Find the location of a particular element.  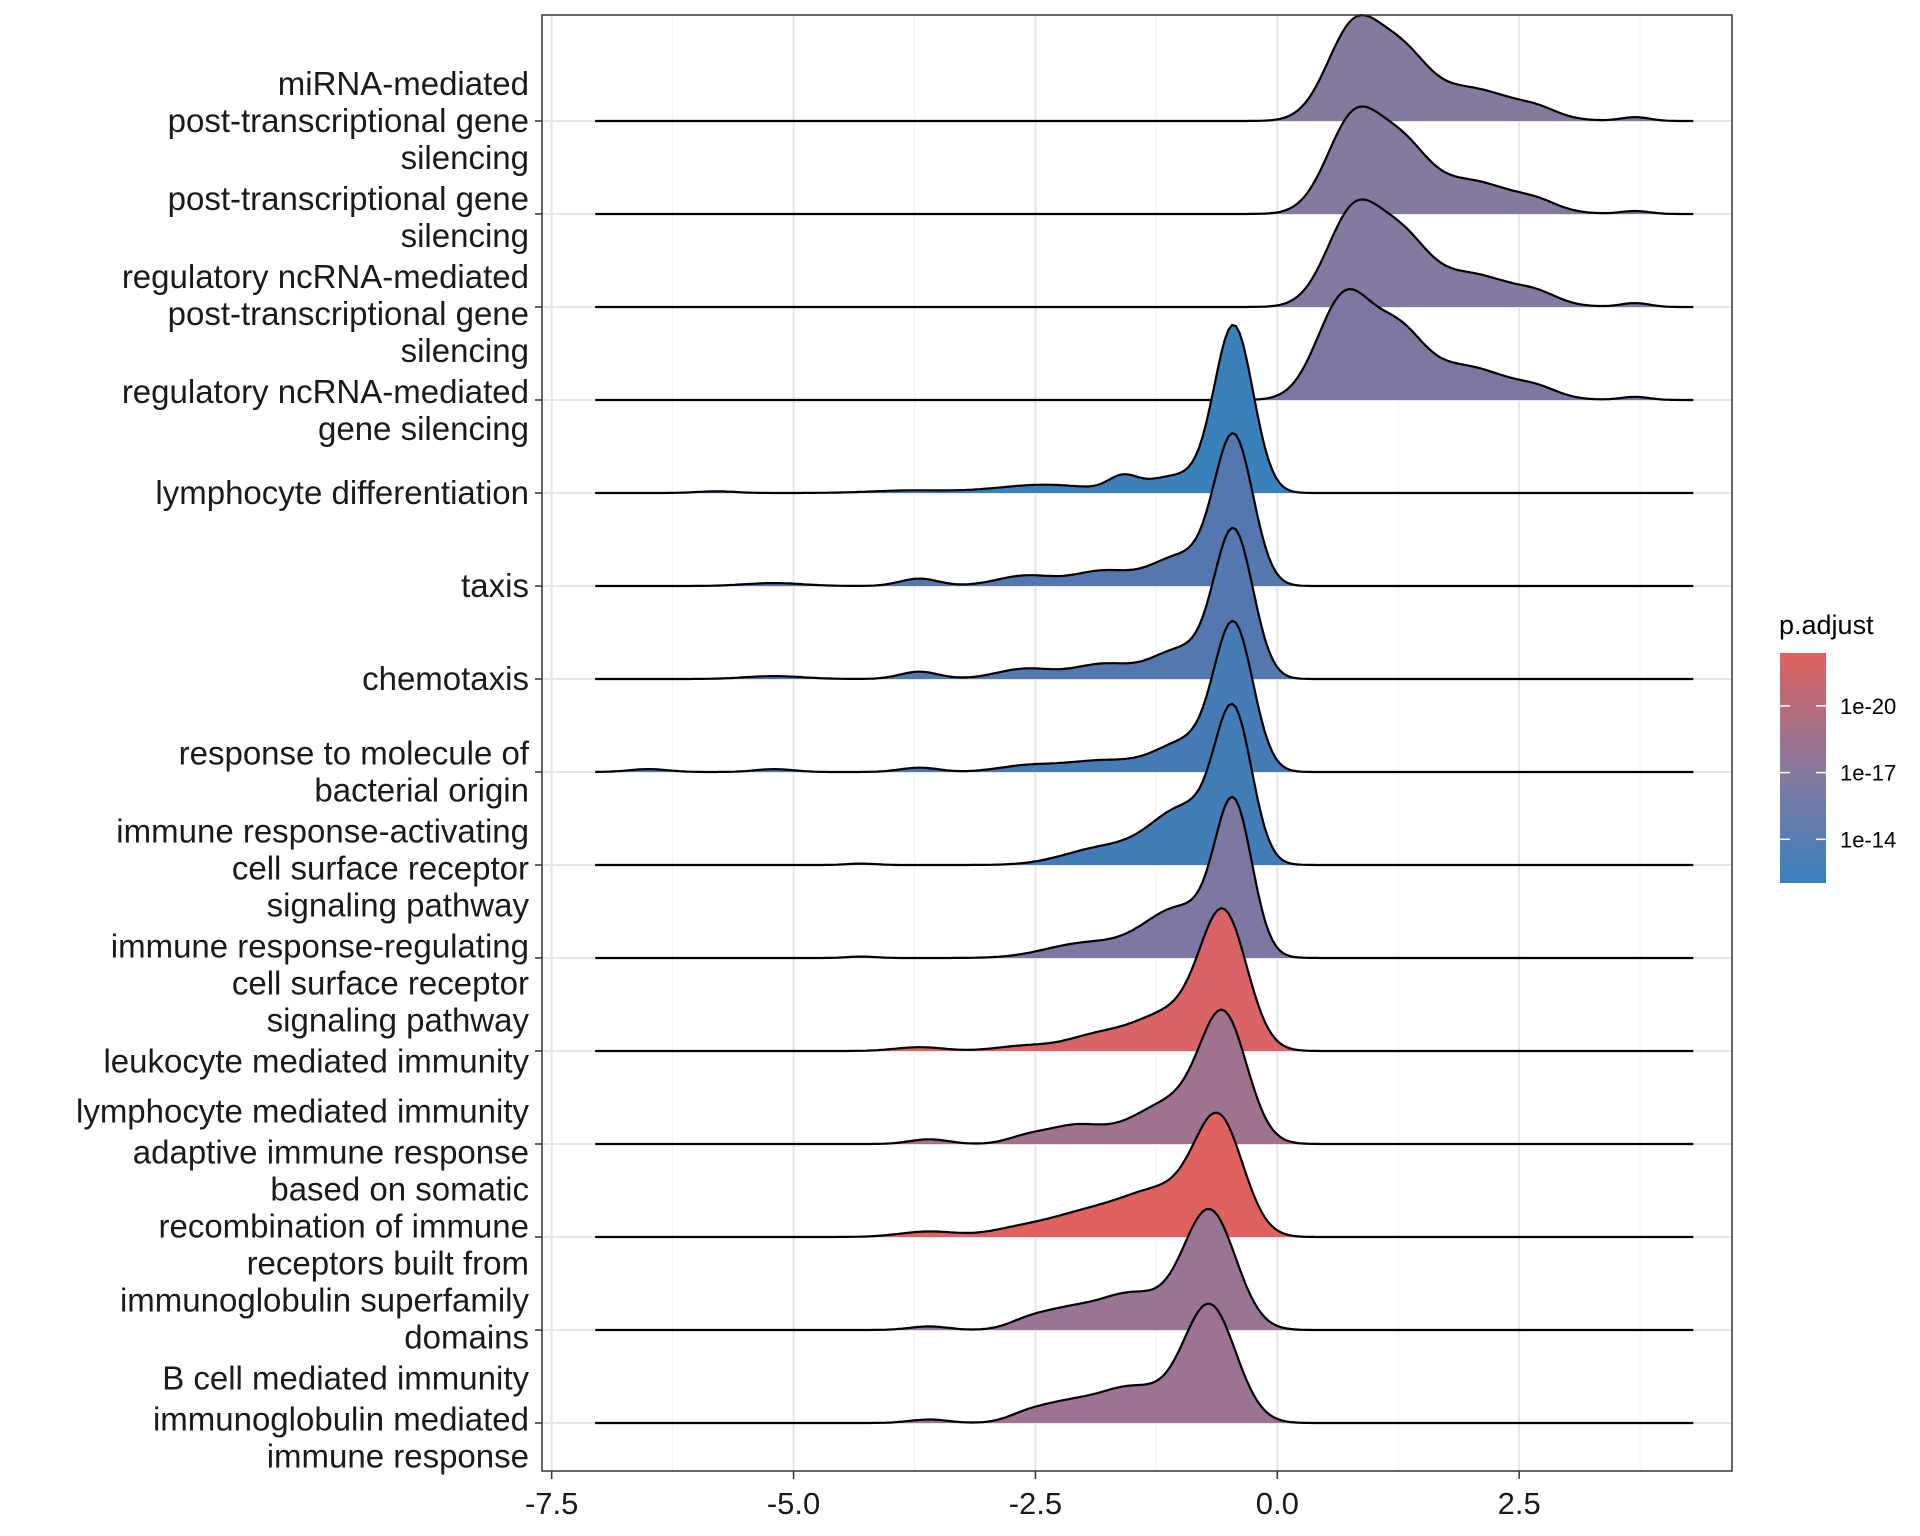

x-tick-label: -7.5 is located at coordinates (551, 1503).